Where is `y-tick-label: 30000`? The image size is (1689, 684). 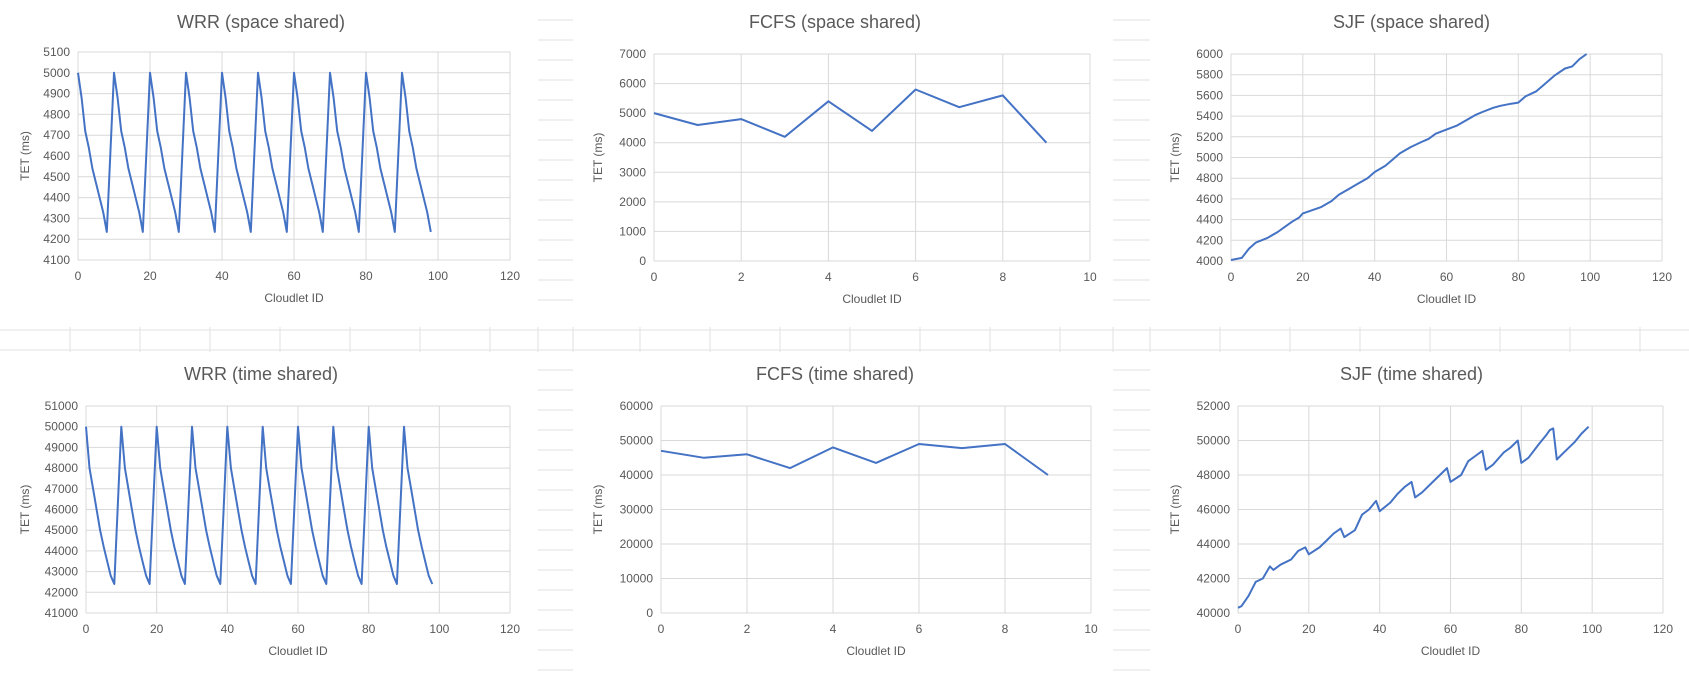 y-tick-label: 30000 is located at coordinates (637, 510).